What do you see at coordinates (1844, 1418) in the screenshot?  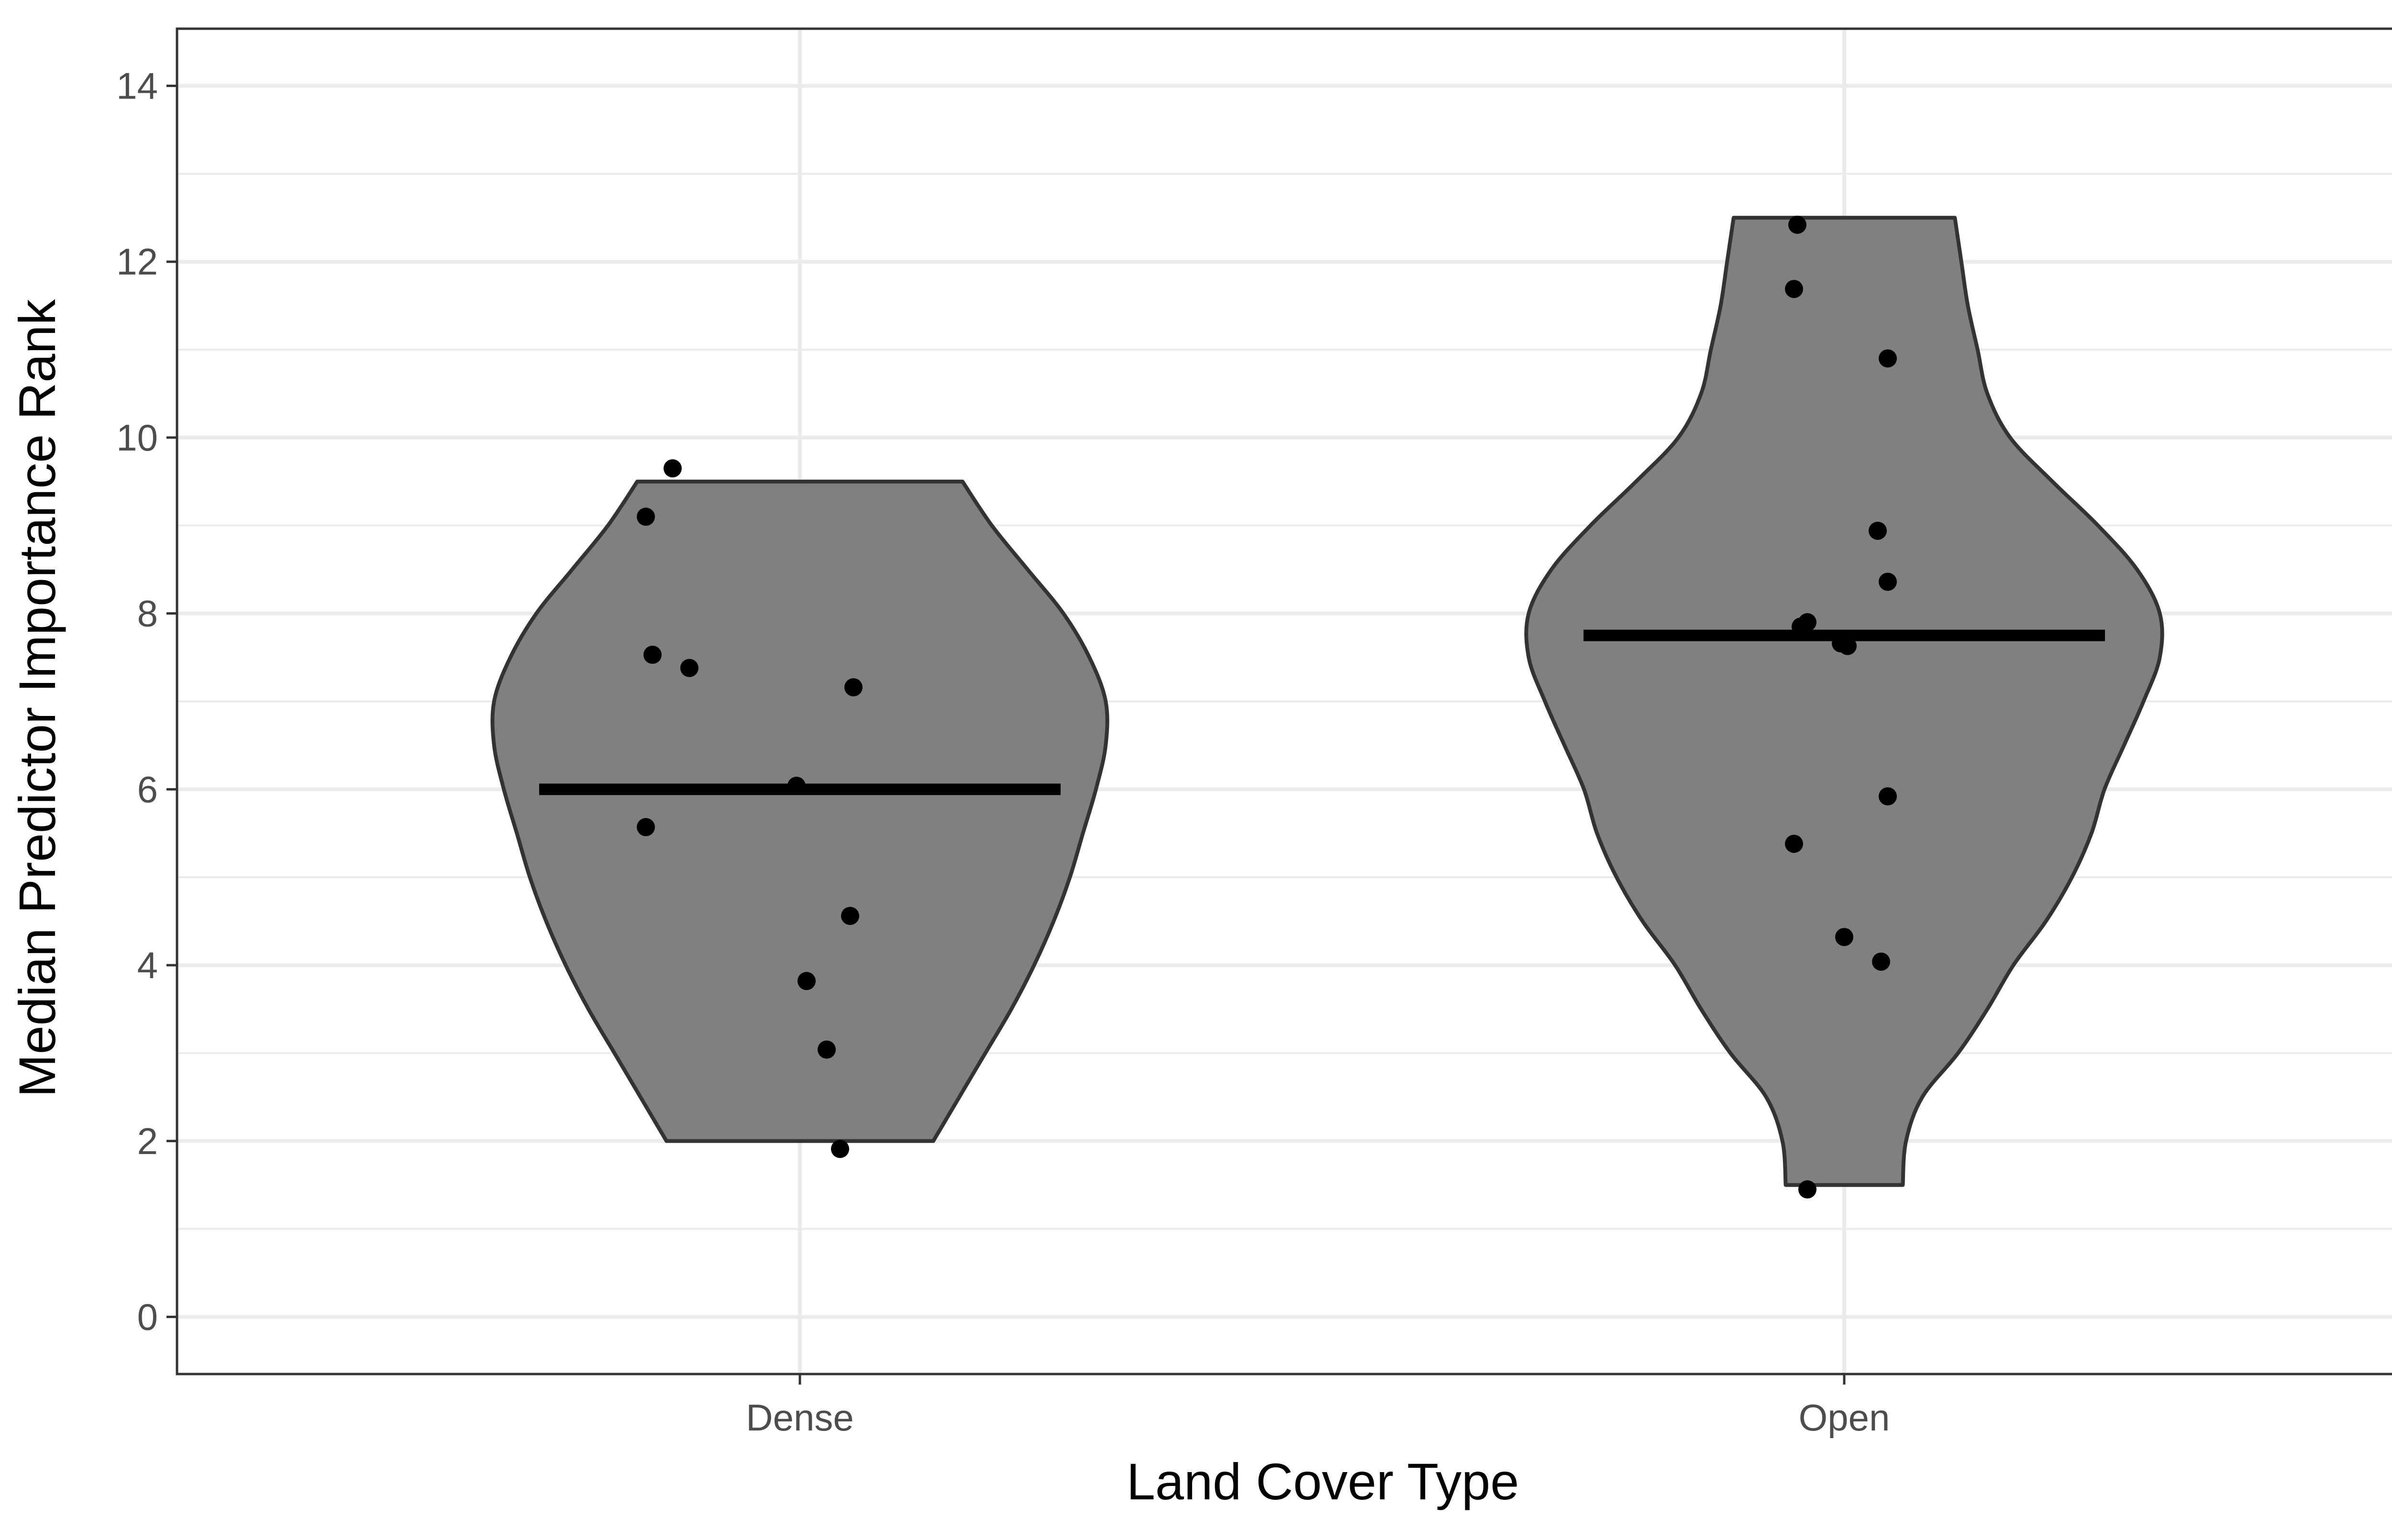 I see `x-tick-label: Open` at bounding box center [1844, 1418].